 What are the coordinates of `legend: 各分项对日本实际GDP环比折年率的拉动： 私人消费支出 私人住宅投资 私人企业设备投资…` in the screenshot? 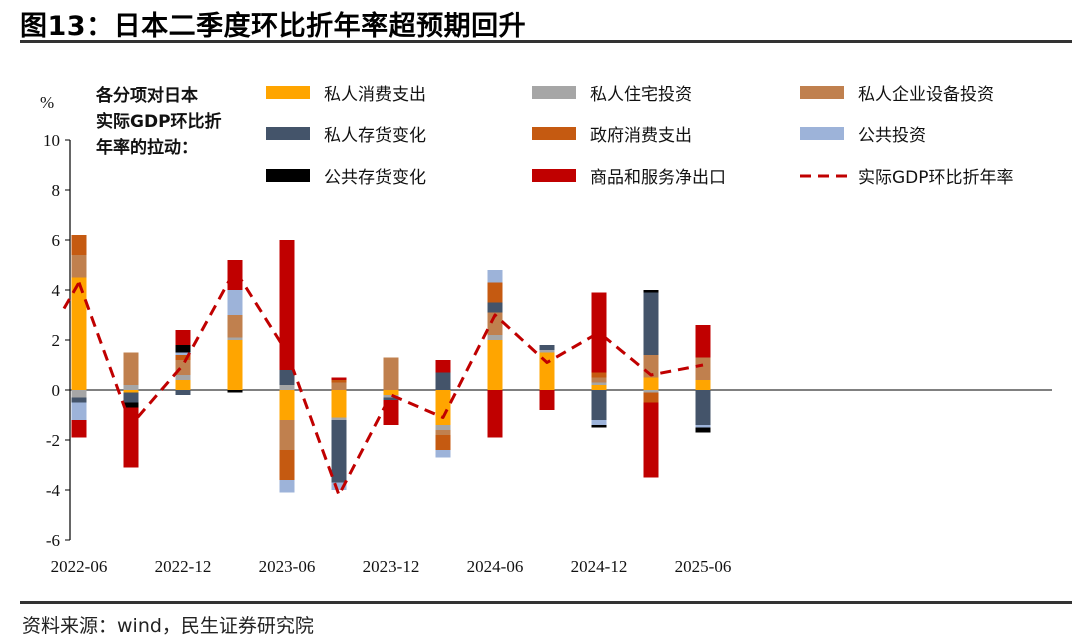 It's located at (554, 136).